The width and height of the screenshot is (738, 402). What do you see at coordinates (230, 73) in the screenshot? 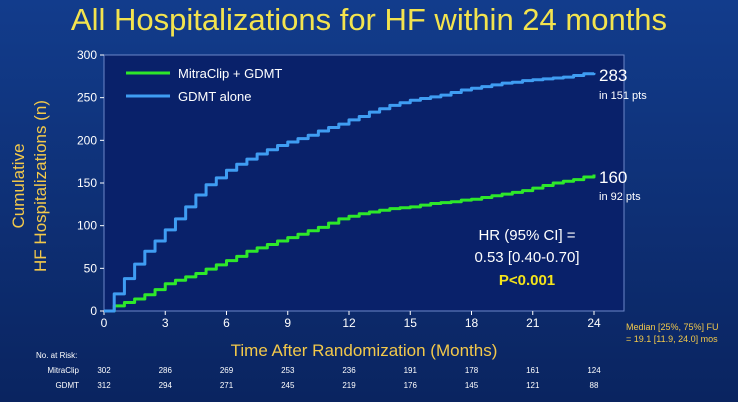
I see `legend-label-mitraclip: MitraClip + GDMT` at bounding box center [230, 73].